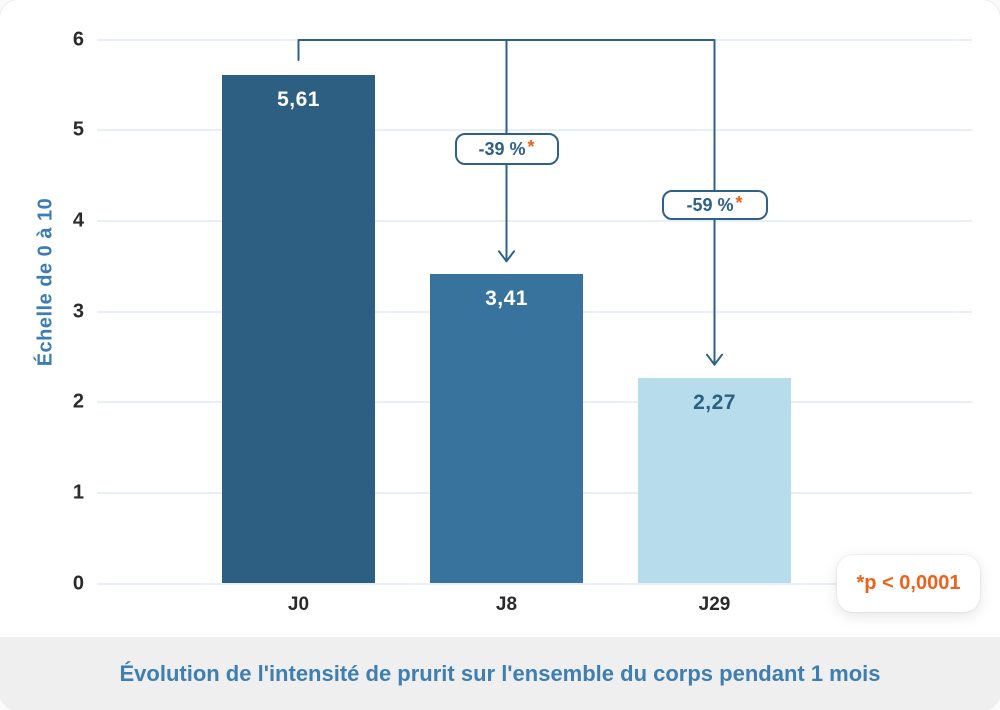 The height and width of the screenshot is (710, 1000). I want to click on bar-j0: 5,61, so click(298, 329).